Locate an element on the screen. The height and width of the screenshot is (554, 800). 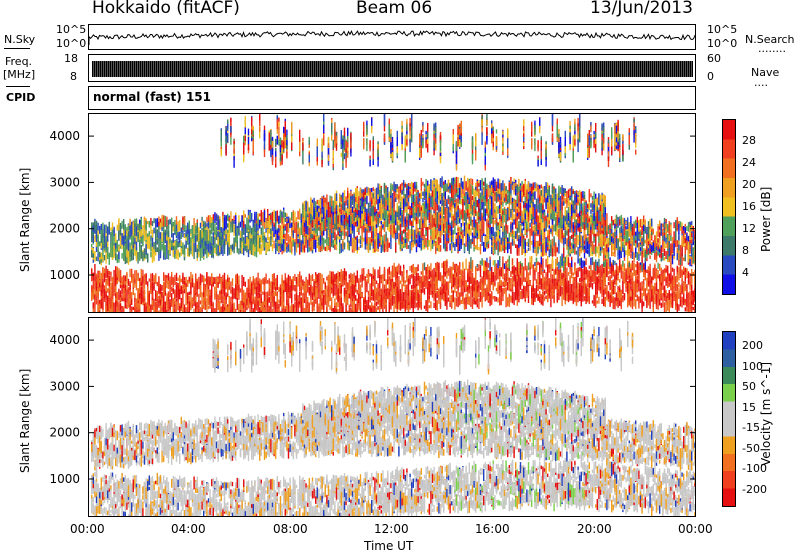
freq-label: Freq. is located at coordinates (19, 61).